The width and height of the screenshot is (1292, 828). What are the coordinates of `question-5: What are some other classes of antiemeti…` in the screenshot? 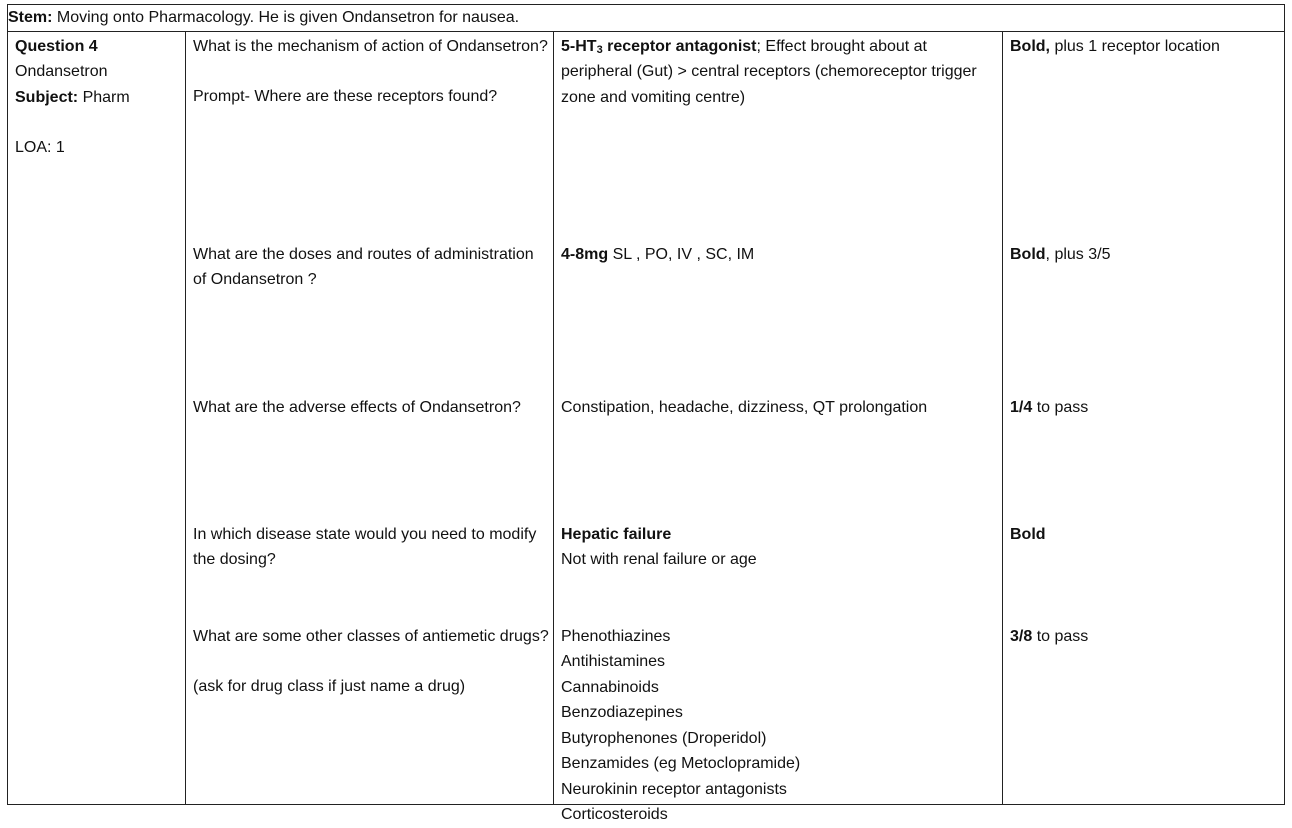 It's located at (371, 662).